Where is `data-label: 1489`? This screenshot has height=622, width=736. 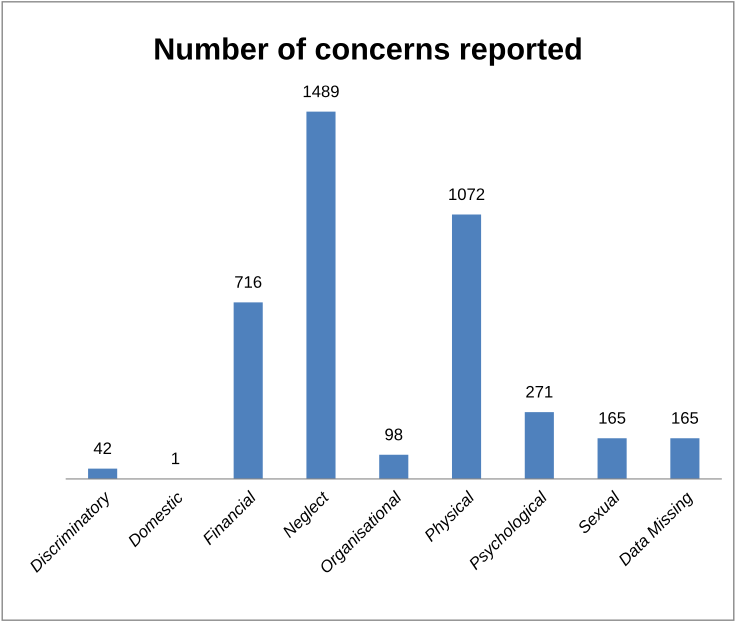 data-label: 1489 is located at coordinates (321, 91).